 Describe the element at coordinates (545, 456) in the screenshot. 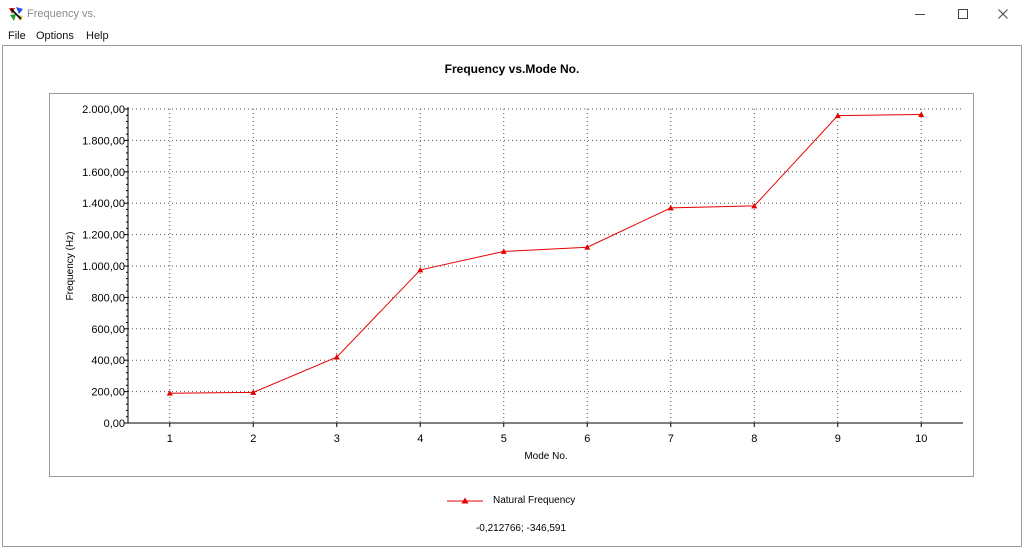

I see `x-axis-label: Mode No.` at that location.